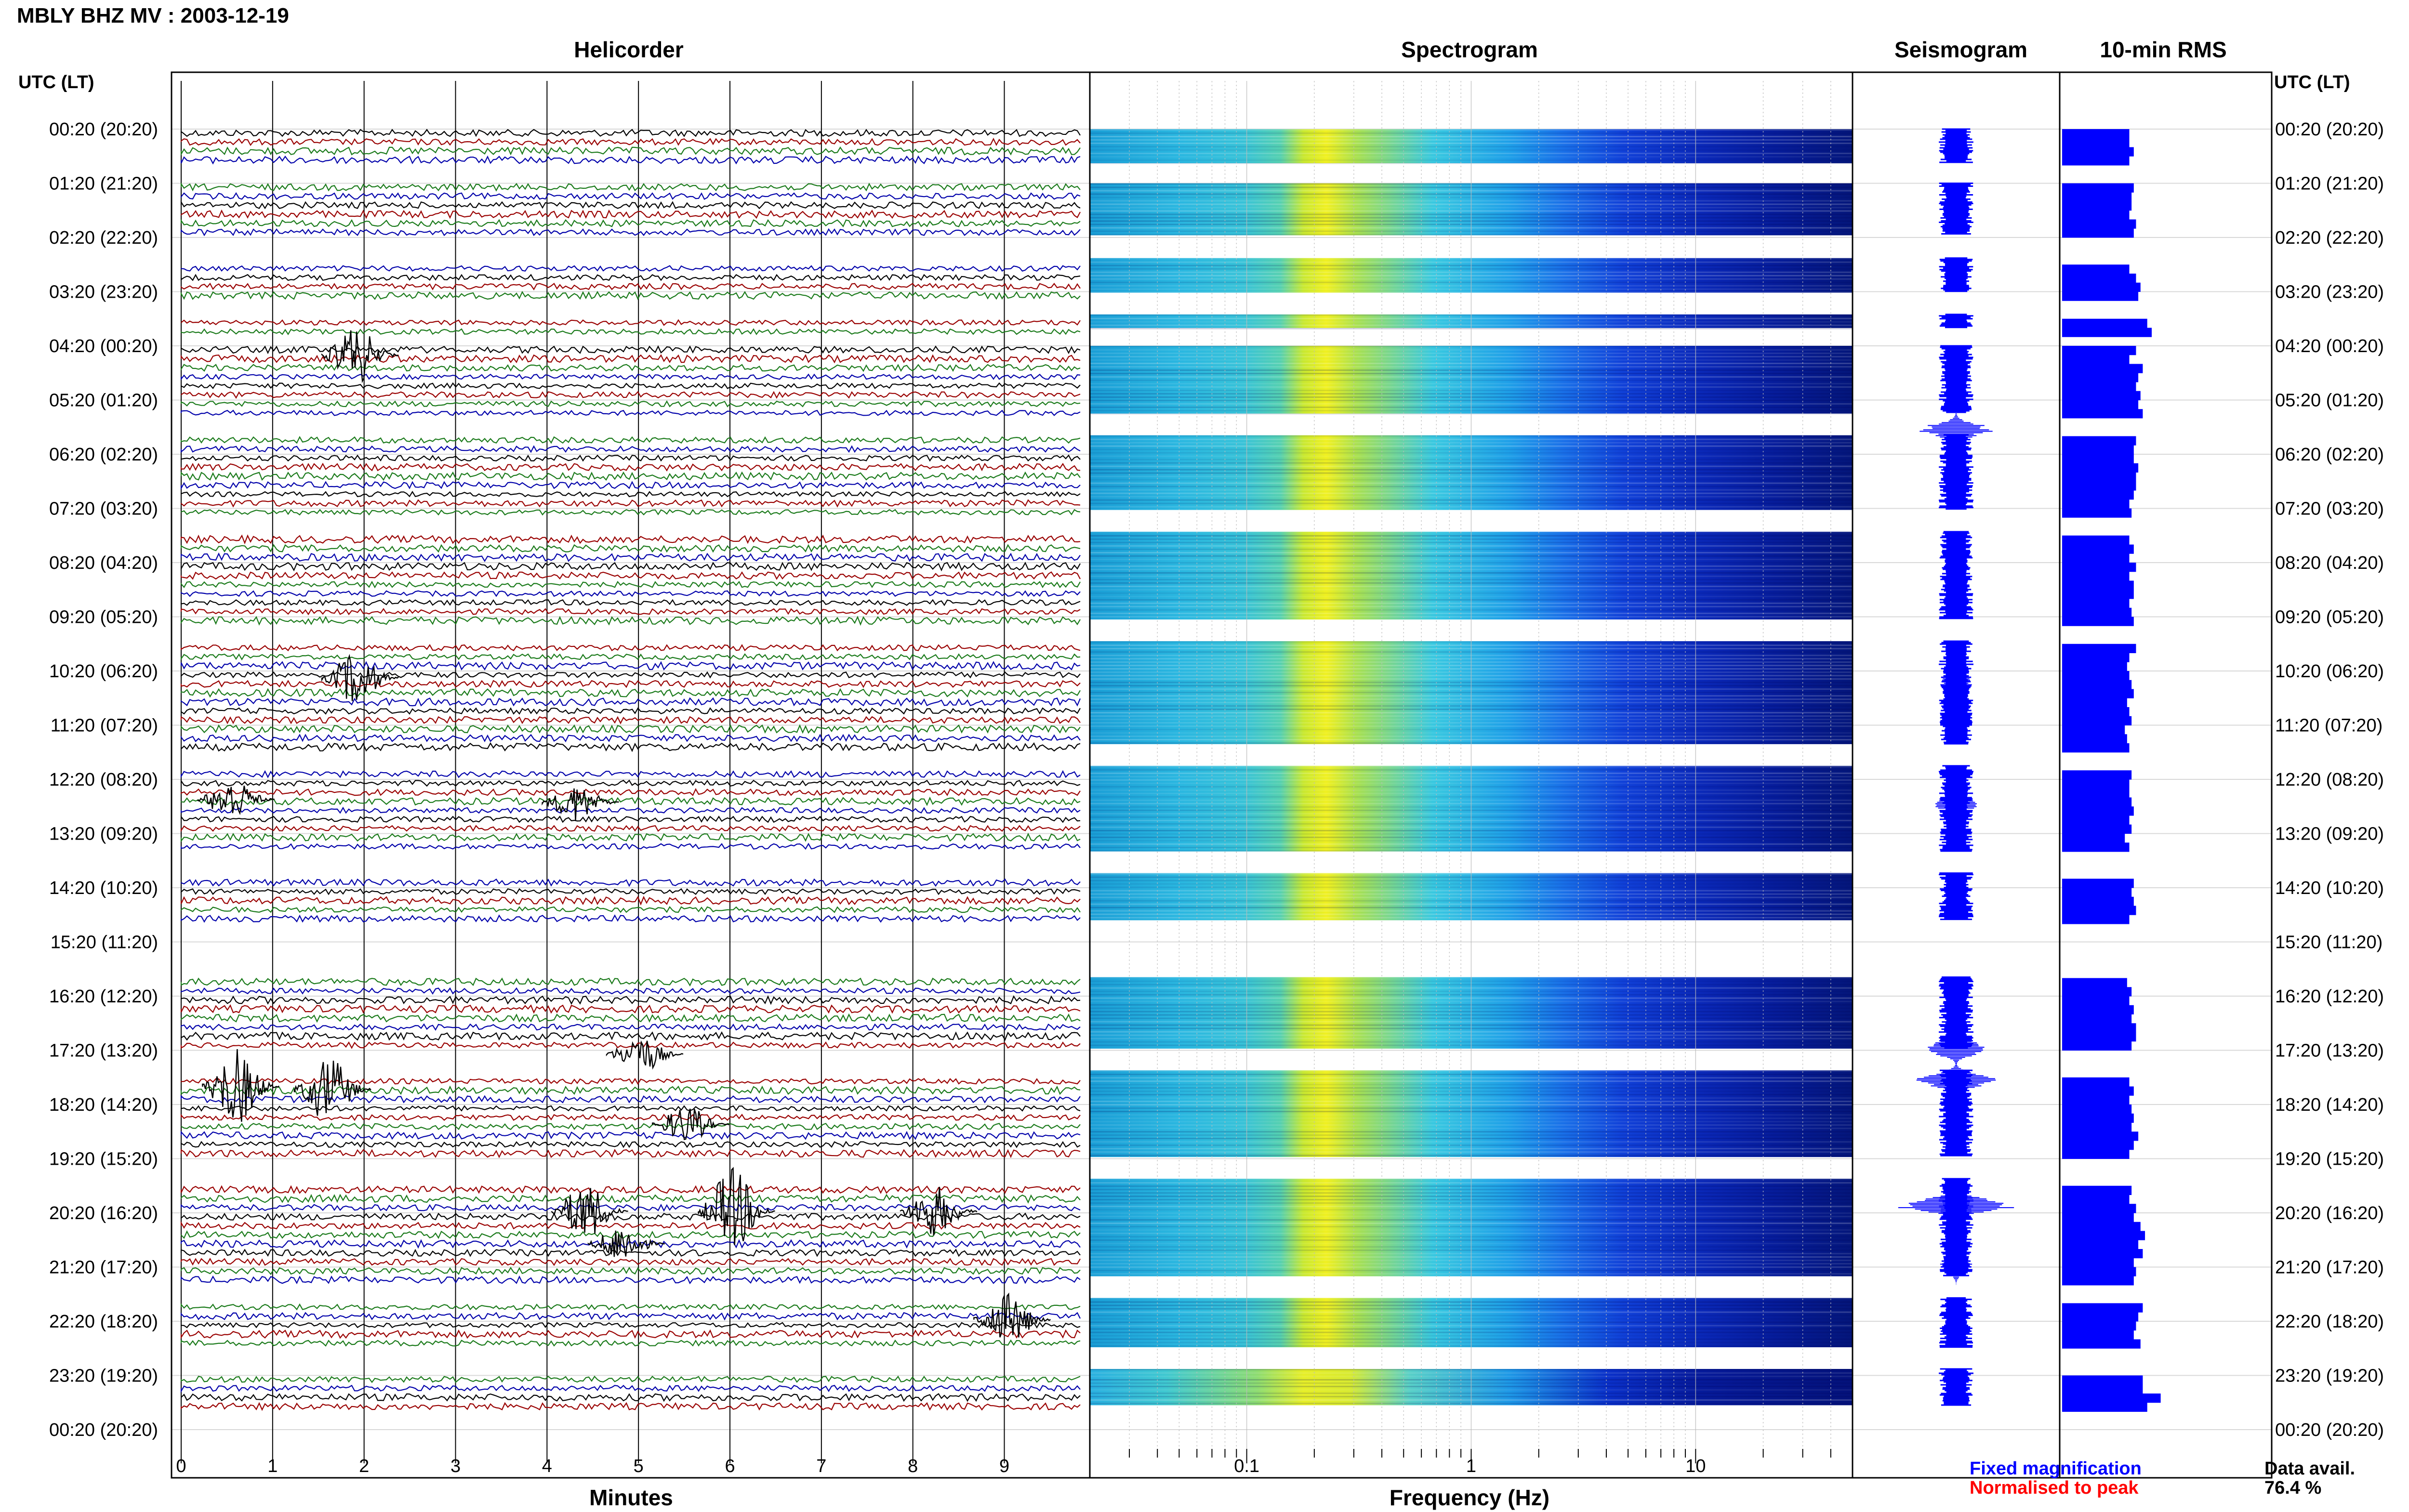 The image size is (2409, 1512). I want to click on helicorder-tick-label: 4, so click(547, 1466).